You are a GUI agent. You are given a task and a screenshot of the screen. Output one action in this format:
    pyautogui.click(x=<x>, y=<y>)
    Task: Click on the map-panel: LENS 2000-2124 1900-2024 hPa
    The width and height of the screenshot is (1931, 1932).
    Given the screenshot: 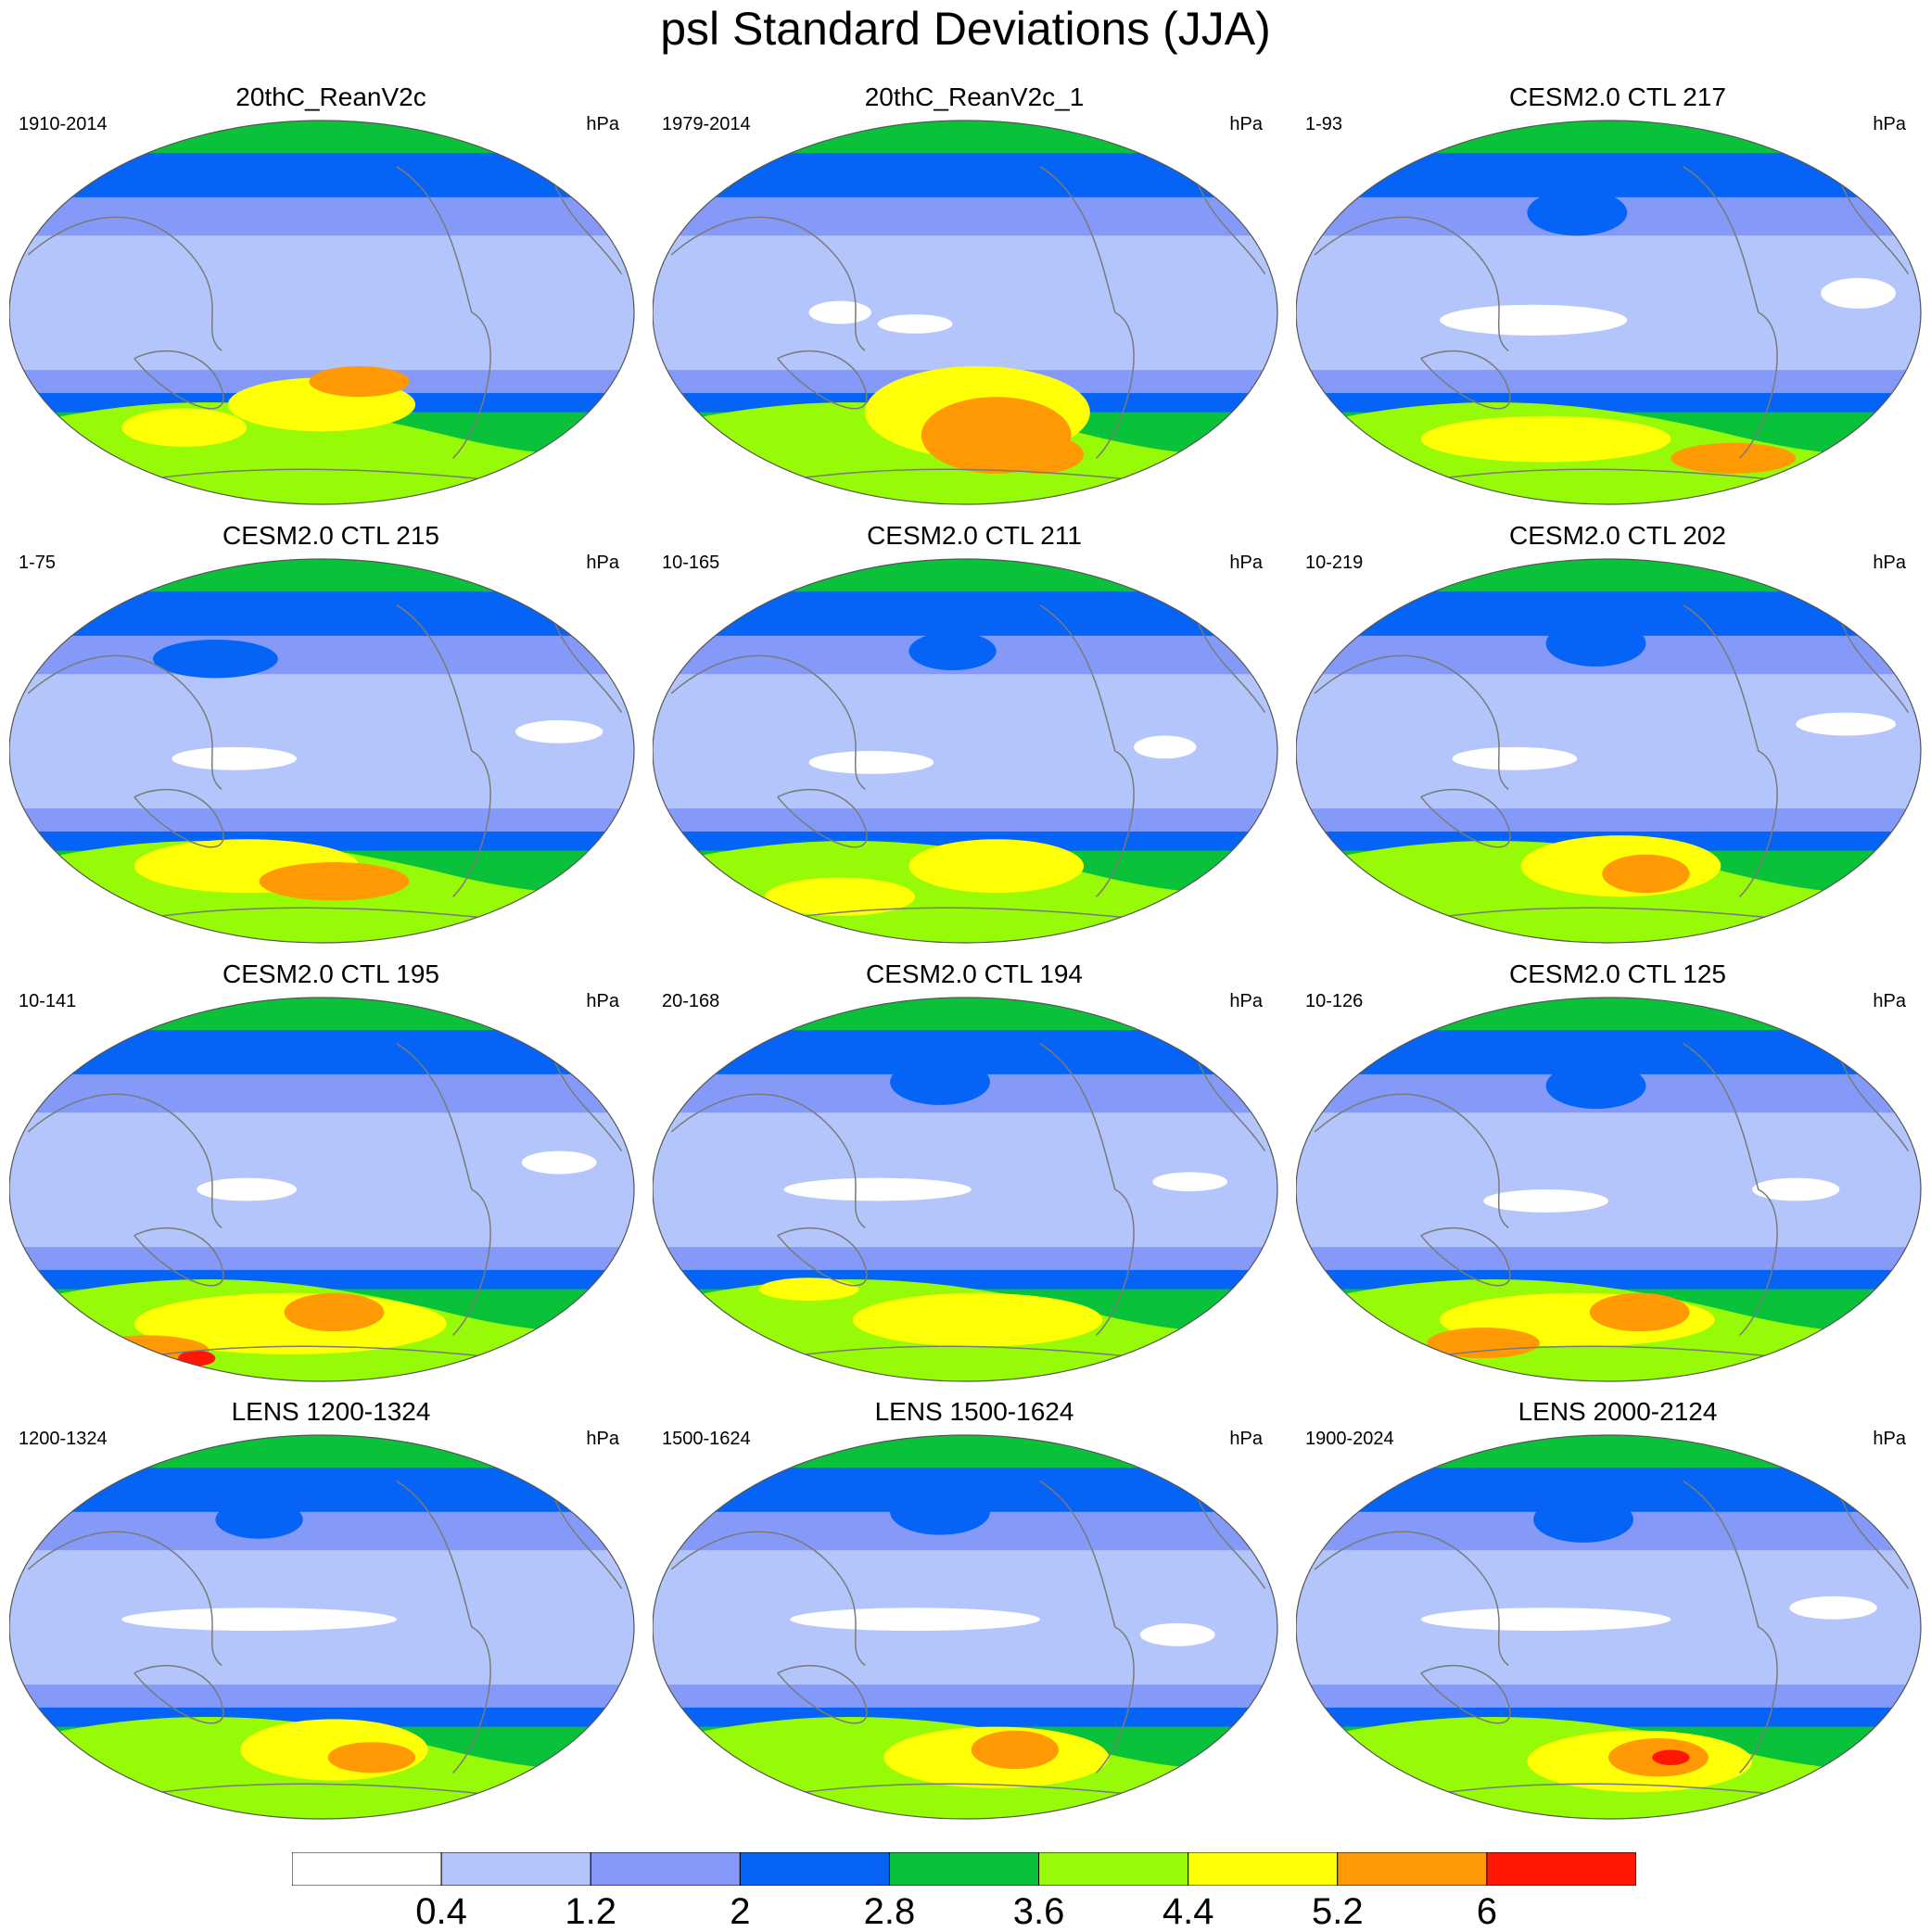 What is the action you would take?
    pyautogui.click(x=1613, y=1616)
    